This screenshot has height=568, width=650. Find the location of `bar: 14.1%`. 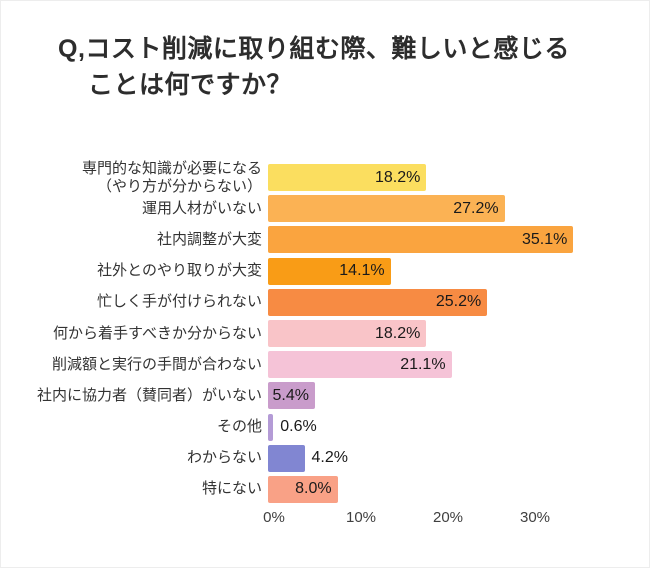

bar: 14.1% is located at coordinates (329, 271).